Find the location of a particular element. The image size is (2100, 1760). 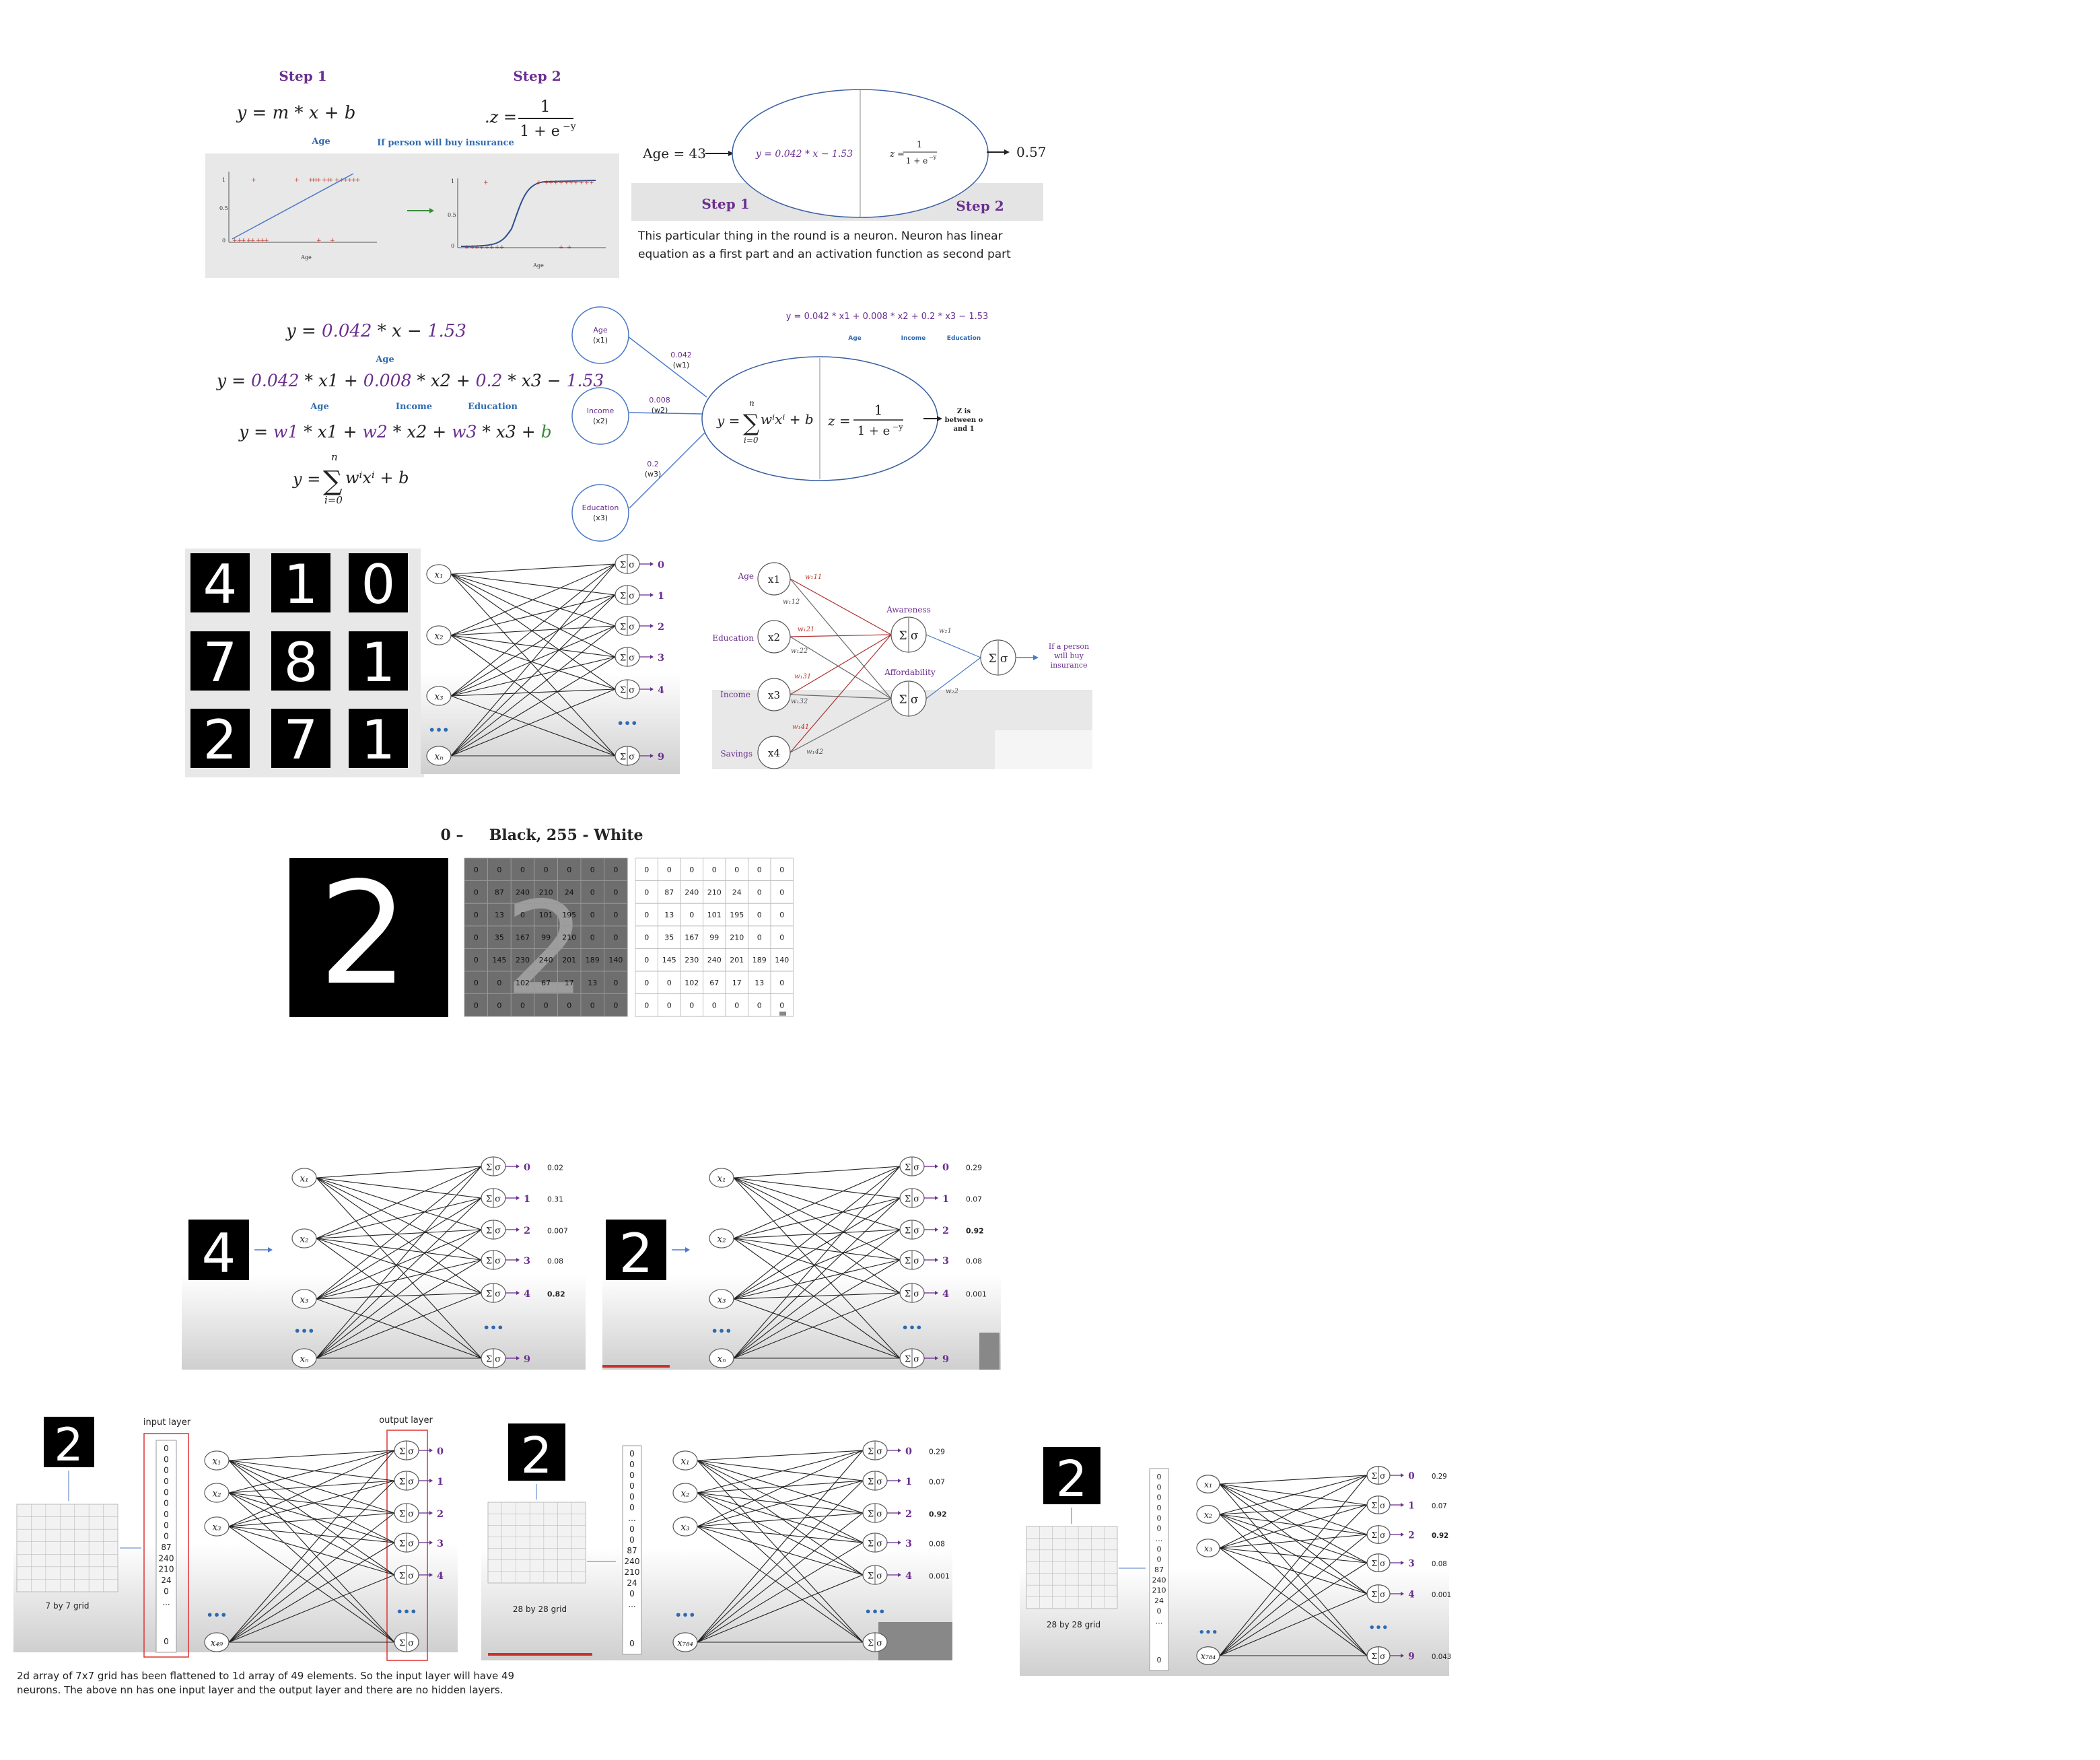

neuron1-exp: −y is located at coordinates (933, 157).